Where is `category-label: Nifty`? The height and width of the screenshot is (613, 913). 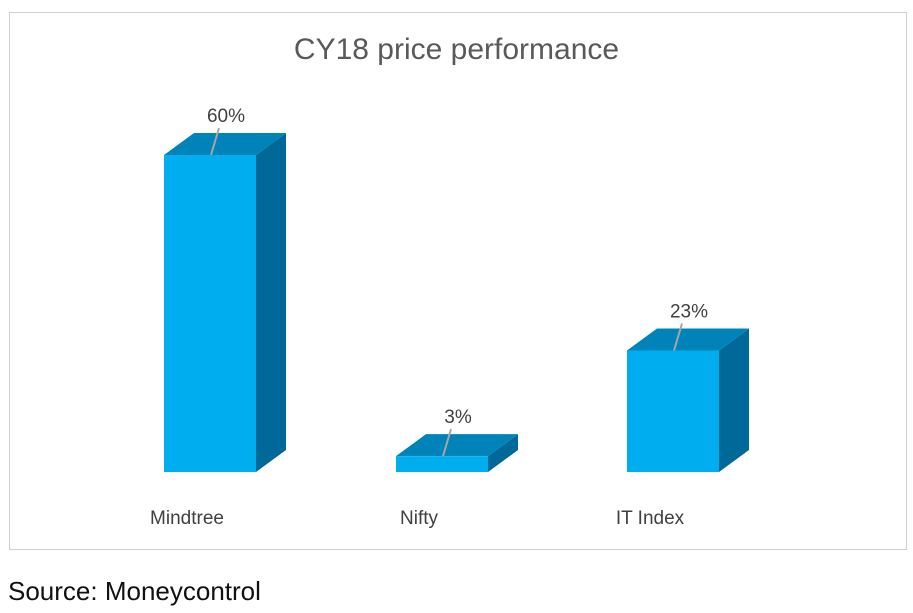 category-label: Nifty is located at coordinates (419, 518).